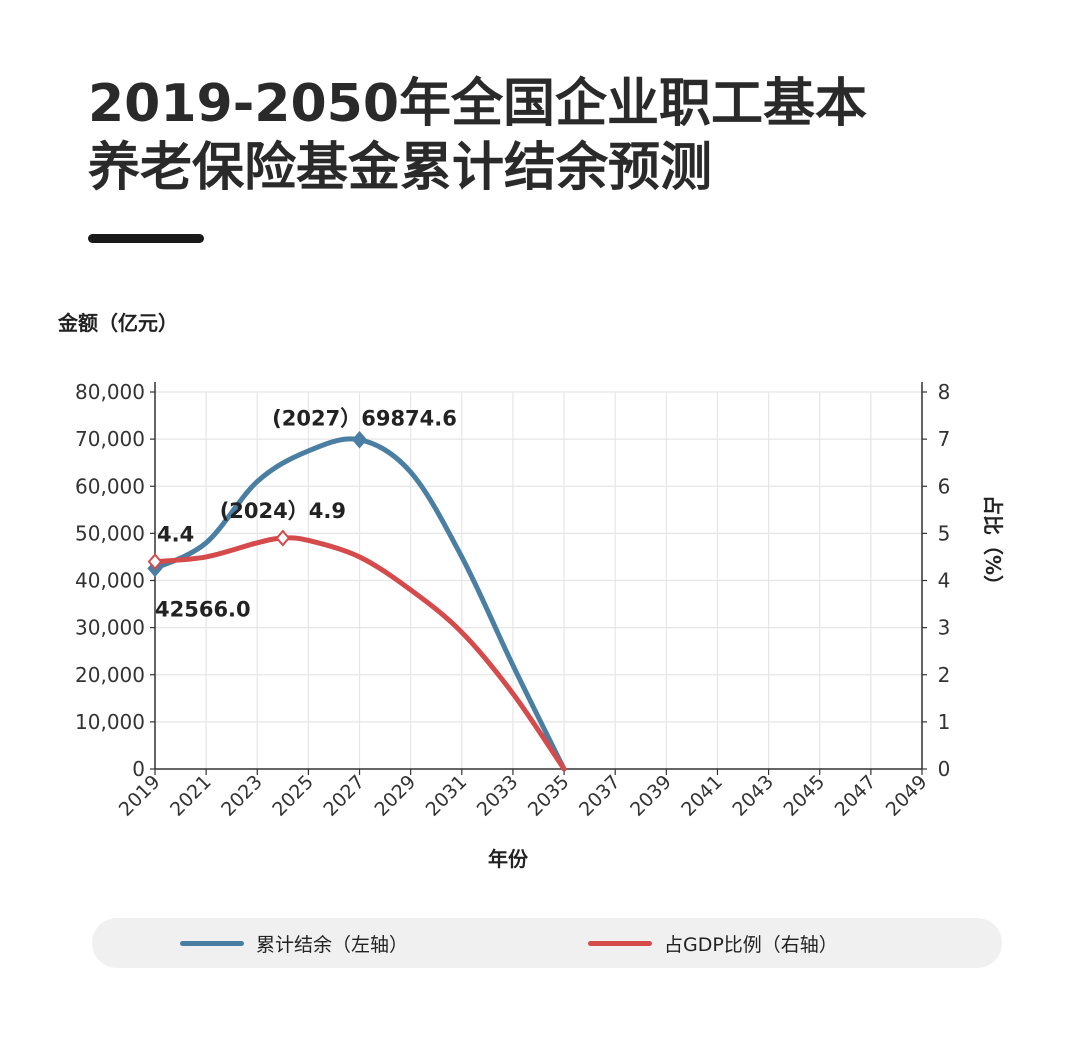  What do you see at coordinates (332, 944) in the screenshot?
I see `legend-label-balance: 累计结余（左轴）` at bounding box center [332, 944].